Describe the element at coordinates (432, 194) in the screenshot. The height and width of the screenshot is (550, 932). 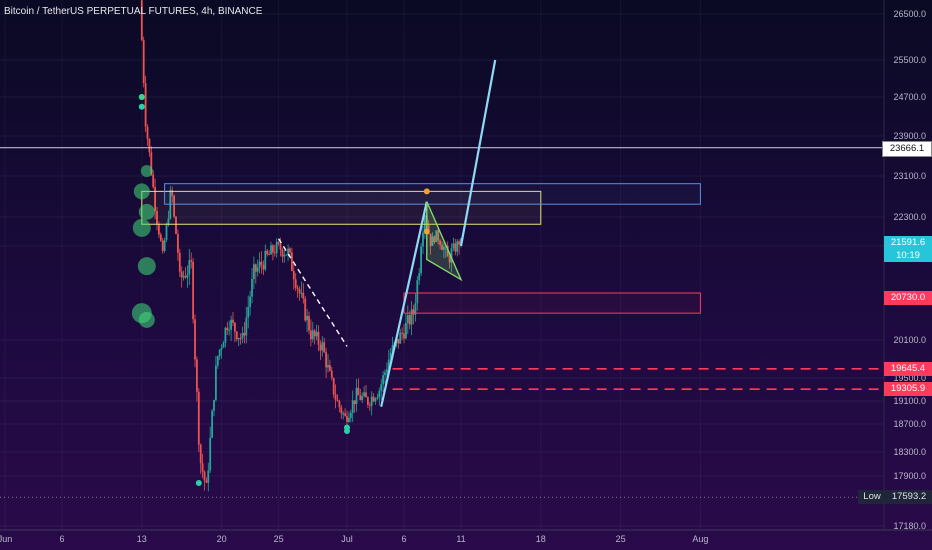
I see `blue-zone` at that location.